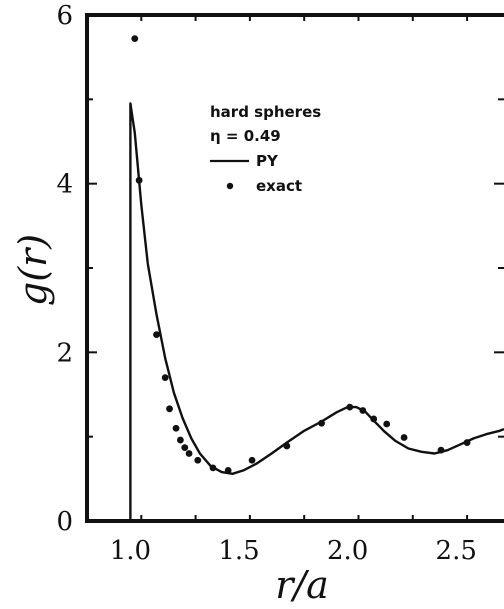 The image size is (504, 609). What do you see at coordinates (64, 16) in the screenshot?
I see `y-tick-label: 6` at bounding box center [64, 16].